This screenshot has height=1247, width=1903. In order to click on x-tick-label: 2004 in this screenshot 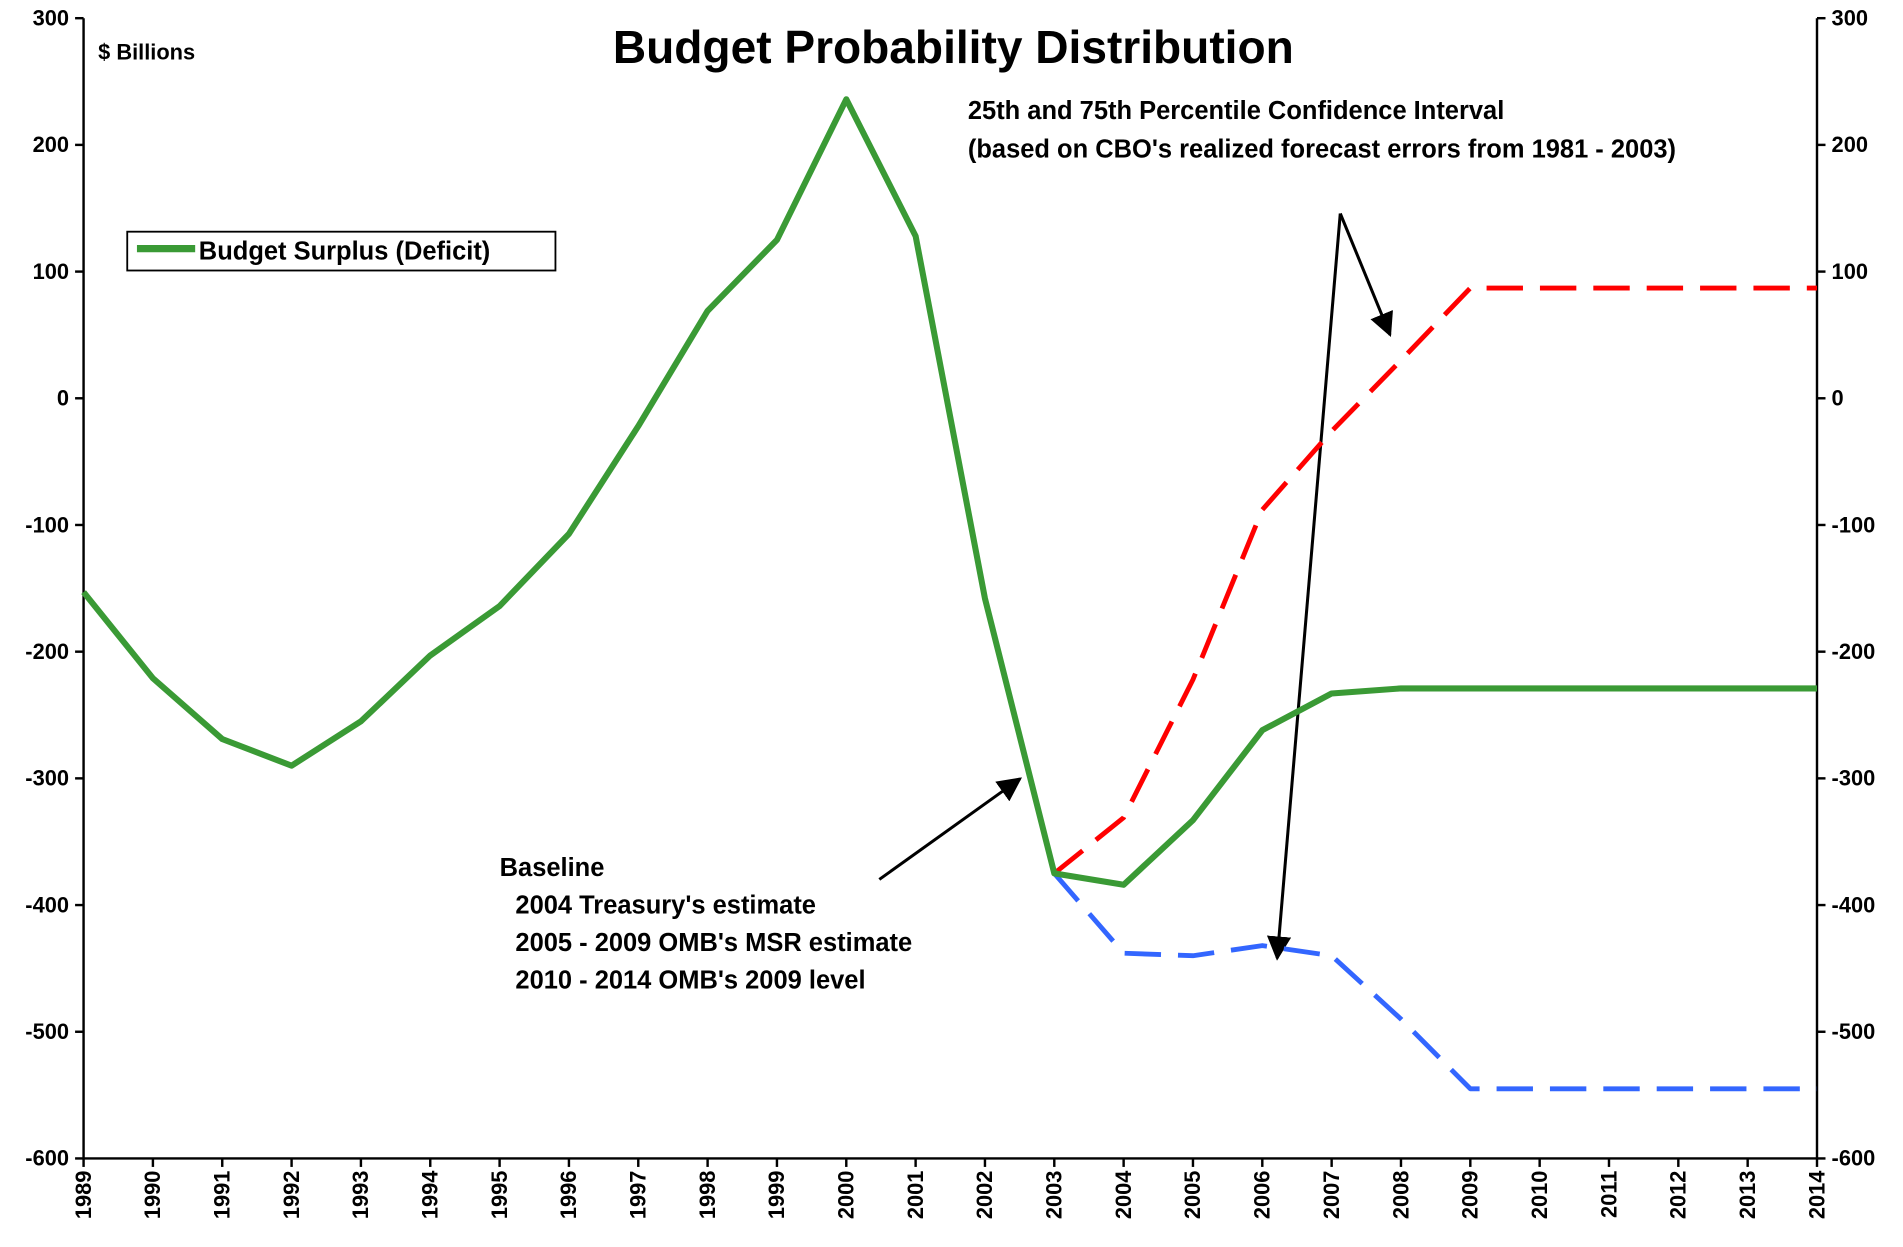, I will do `click(1123, 1194)`.